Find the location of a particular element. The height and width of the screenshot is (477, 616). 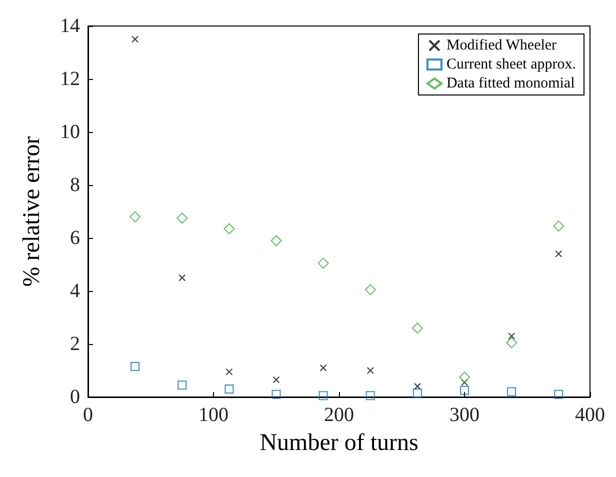

x-tick-label: 400 is located at coordinates (590, 415).